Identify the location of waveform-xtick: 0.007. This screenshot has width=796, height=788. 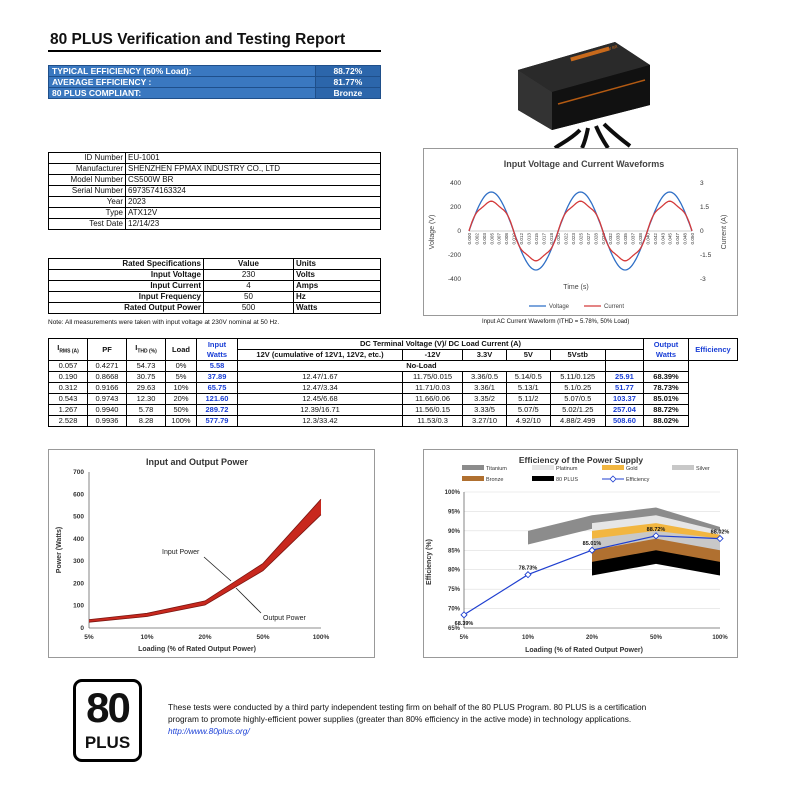
(499, 239).